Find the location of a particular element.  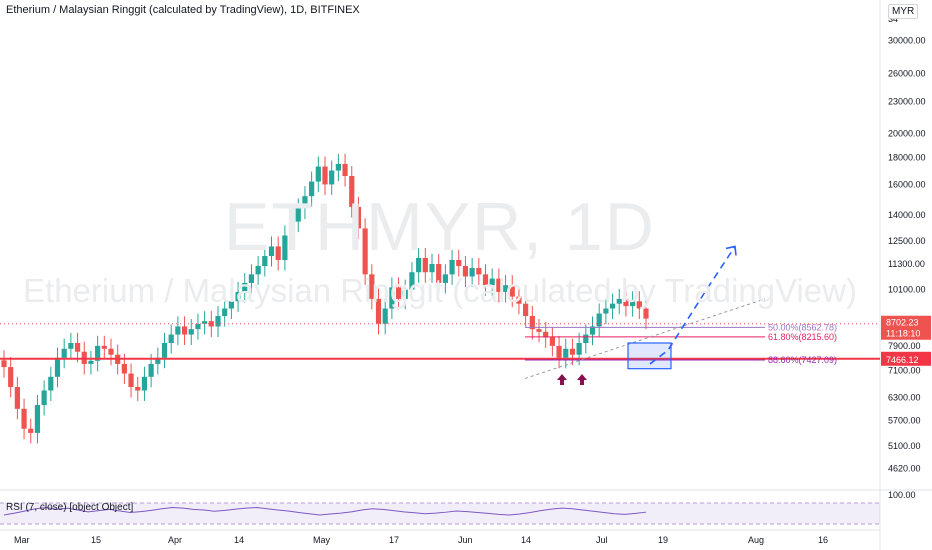

x-tick-label: 15 is located at coordinates (96, 540).